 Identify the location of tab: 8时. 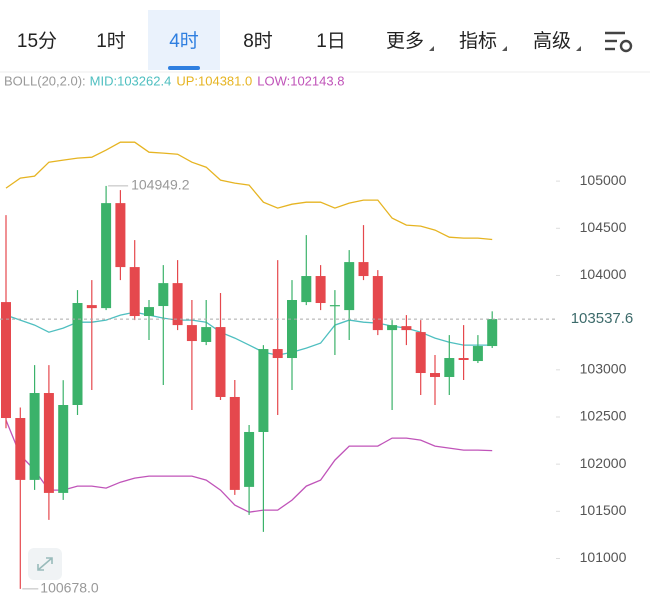
(258, 41).